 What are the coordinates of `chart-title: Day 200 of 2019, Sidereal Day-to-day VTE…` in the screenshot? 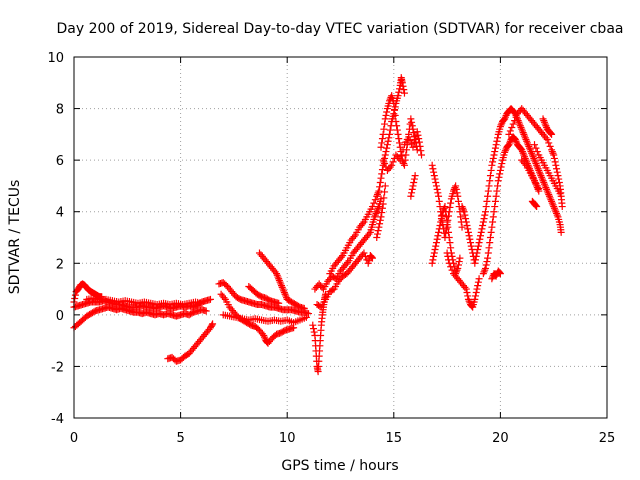 It's located at (340, 29).